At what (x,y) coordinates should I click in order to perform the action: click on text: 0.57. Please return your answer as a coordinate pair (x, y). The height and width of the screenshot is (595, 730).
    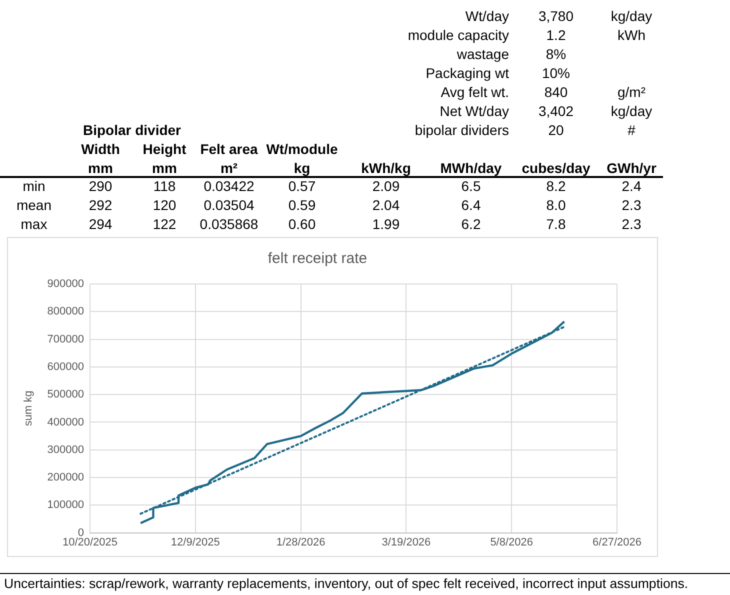
    Looking at the image, I should click on (302, 186).